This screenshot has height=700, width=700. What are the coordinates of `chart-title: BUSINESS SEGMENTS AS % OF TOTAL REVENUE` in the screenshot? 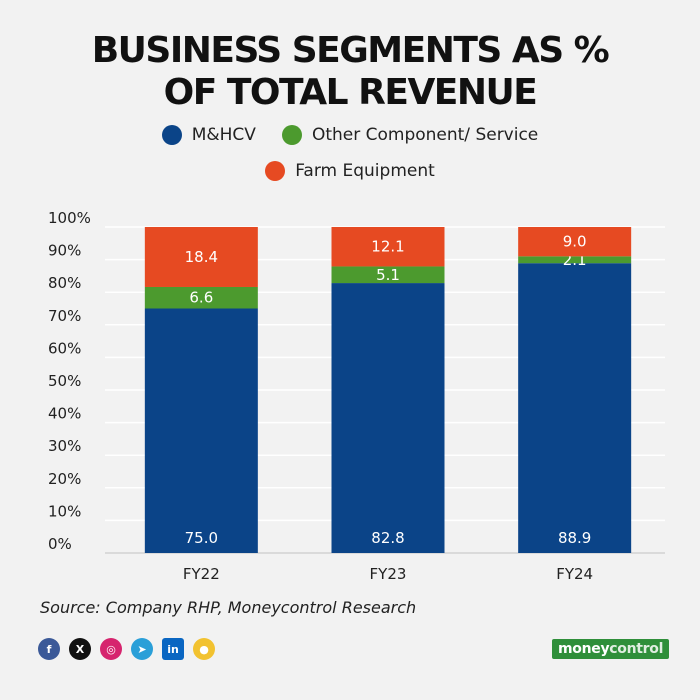 It's located at (350, 72).